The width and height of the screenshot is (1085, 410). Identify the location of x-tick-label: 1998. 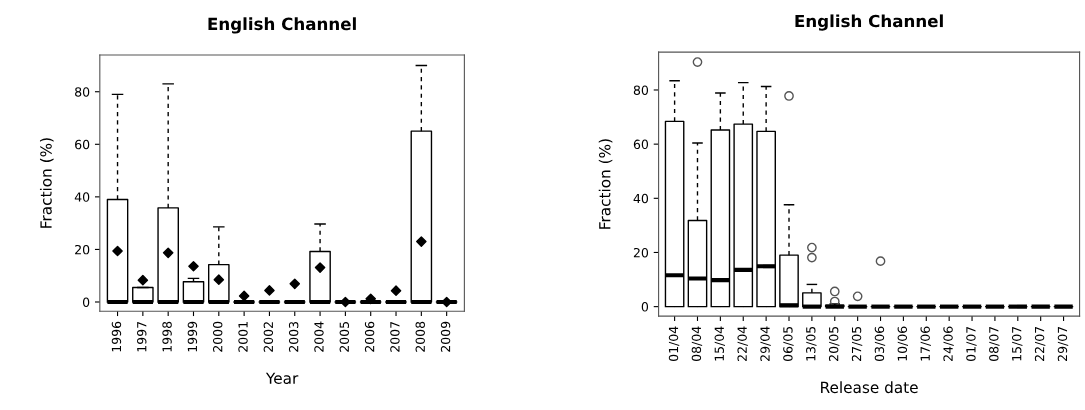
(167, 336).